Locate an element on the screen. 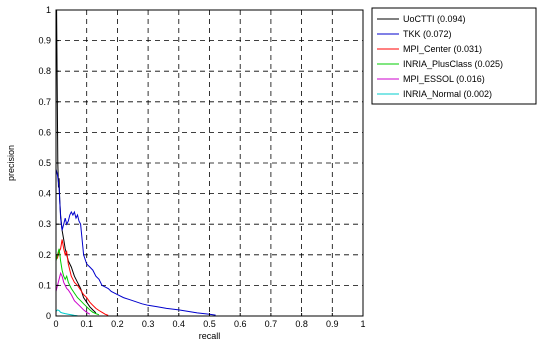 Image resolution: width=541 pixels, height=344 pixels. legend-entry-5: INRIA_Normal (0.002) is located at coordinates (447, 94).